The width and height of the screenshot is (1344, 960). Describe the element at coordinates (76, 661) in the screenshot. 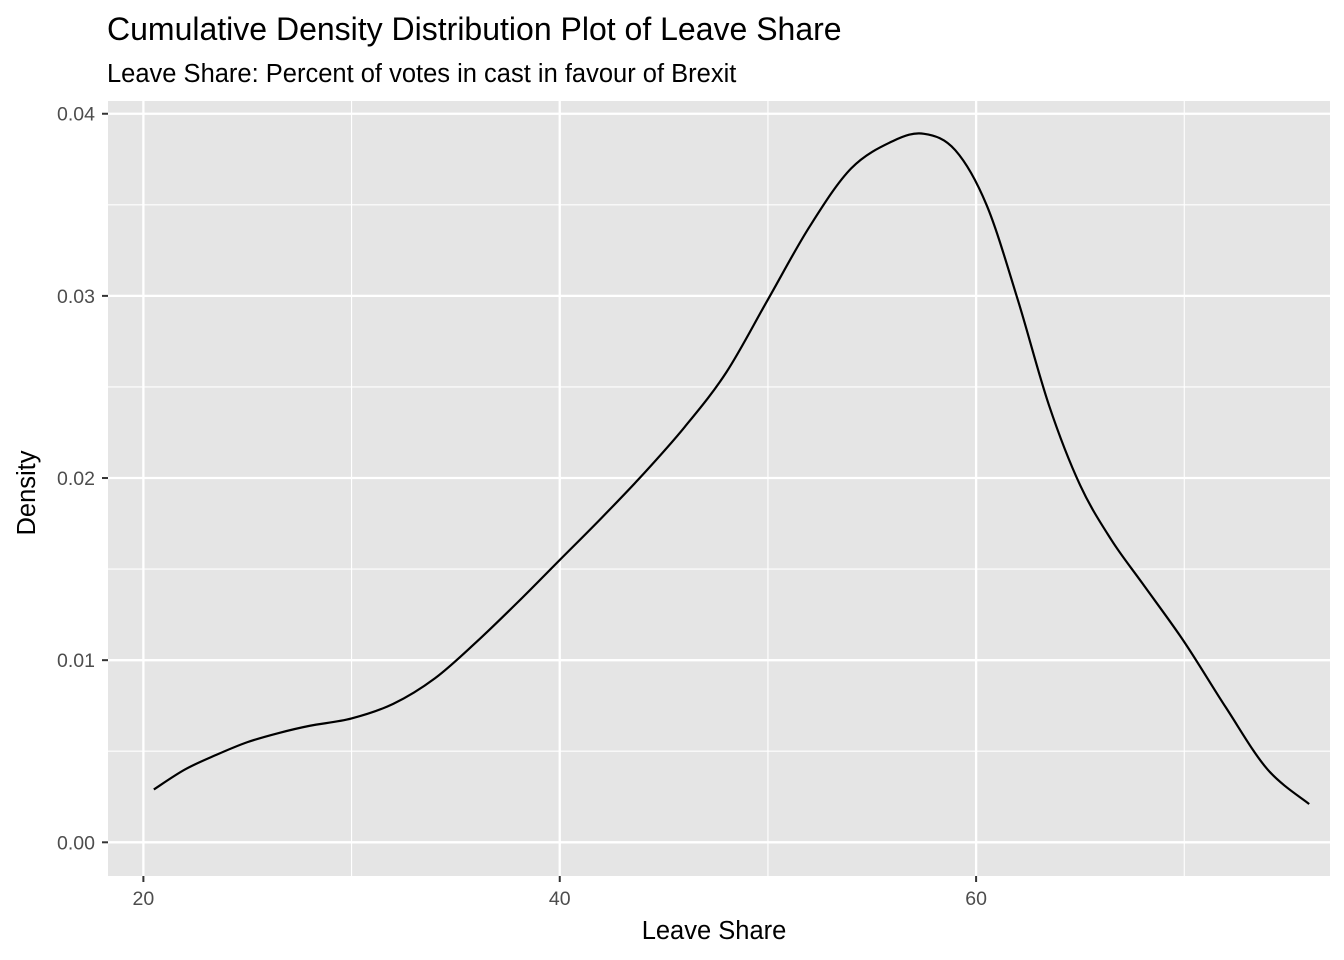

I see `y-tick-label: 0.01` at that location.